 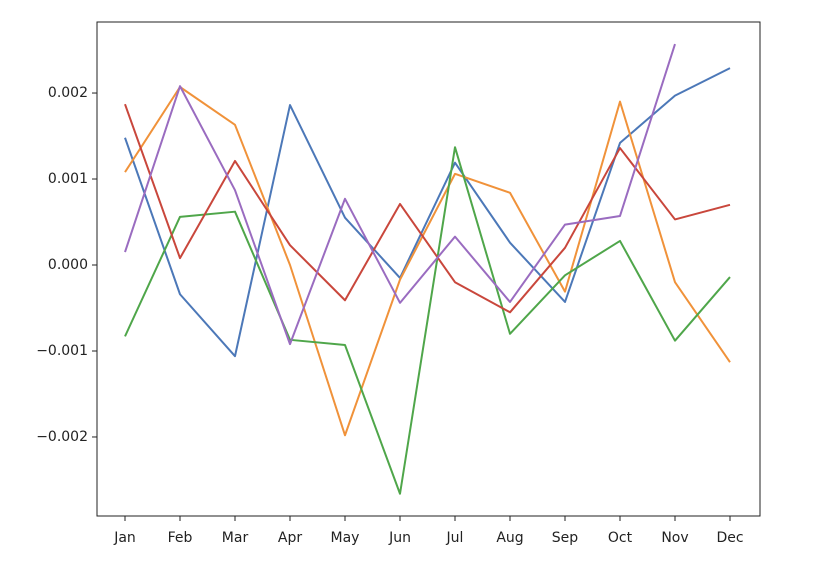 I want to click on x-tick-label: Dec, so click(x=729, y=538).